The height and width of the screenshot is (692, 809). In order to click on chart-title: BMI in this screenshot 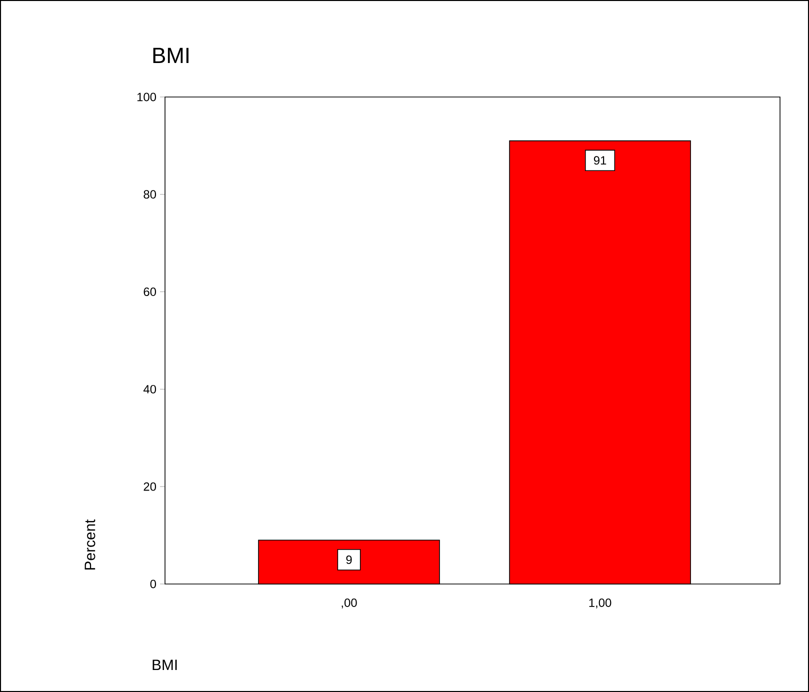, I will do `click(170, 55)`.